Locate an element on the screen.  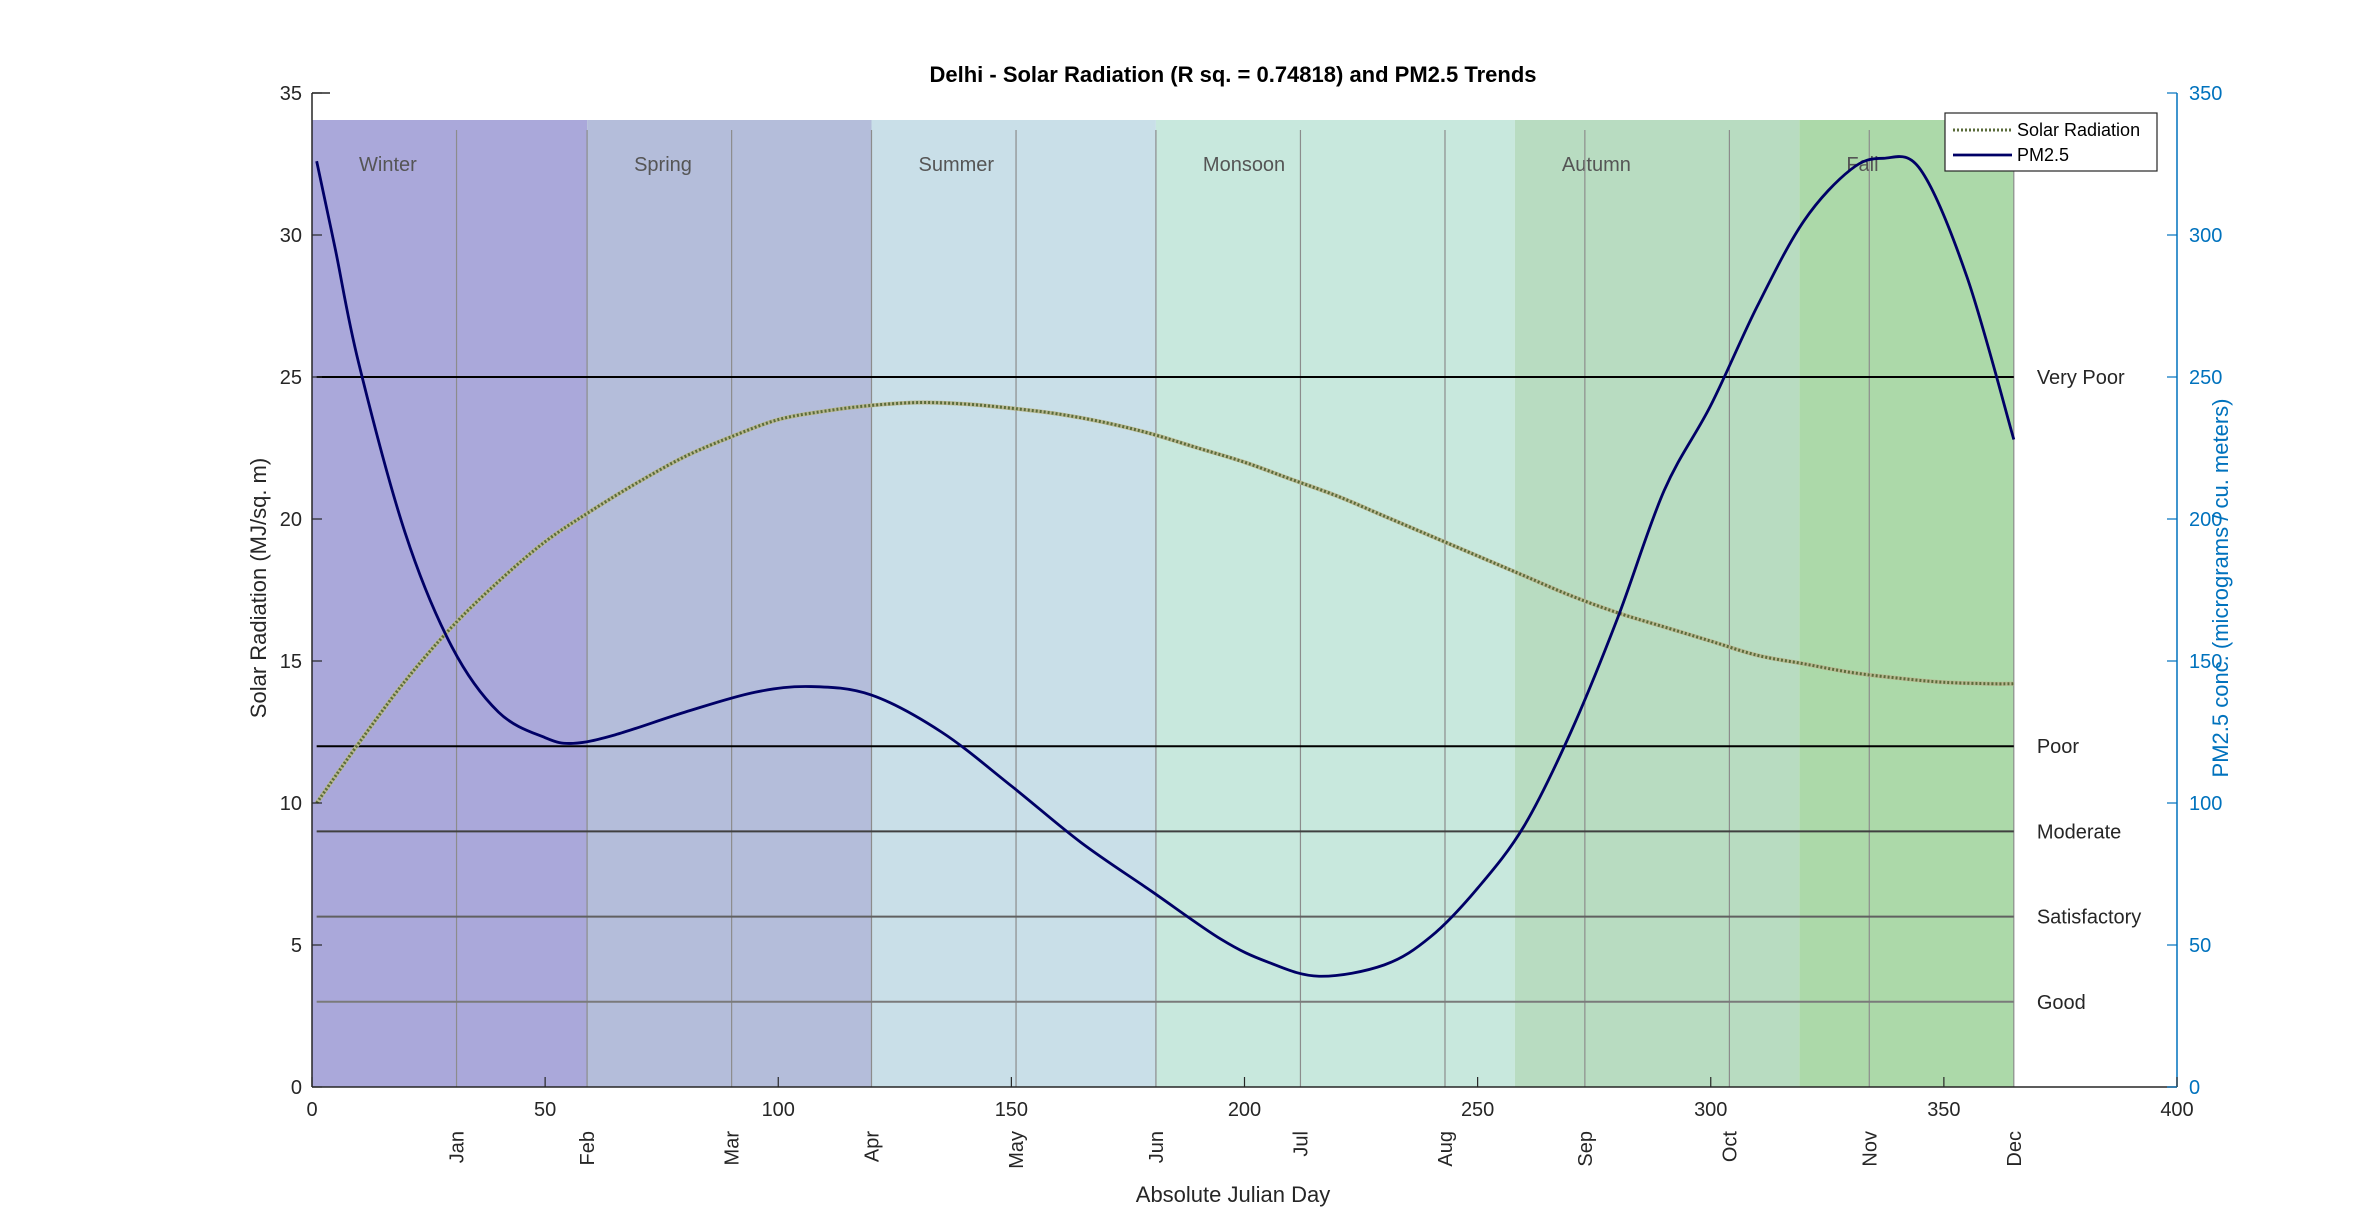
season-label-summer: Summer is located at coordinates (957, 165).